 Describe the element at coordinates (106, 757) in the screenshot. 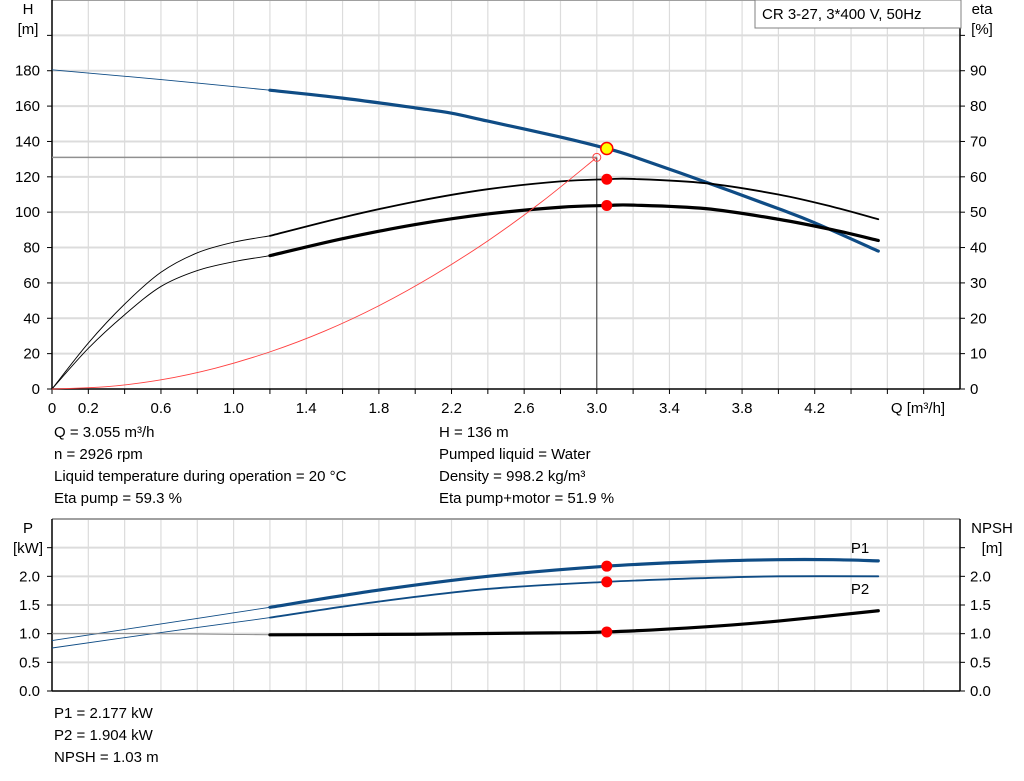

I see `info-npsh: NPSH = 1.03 m` at that location.